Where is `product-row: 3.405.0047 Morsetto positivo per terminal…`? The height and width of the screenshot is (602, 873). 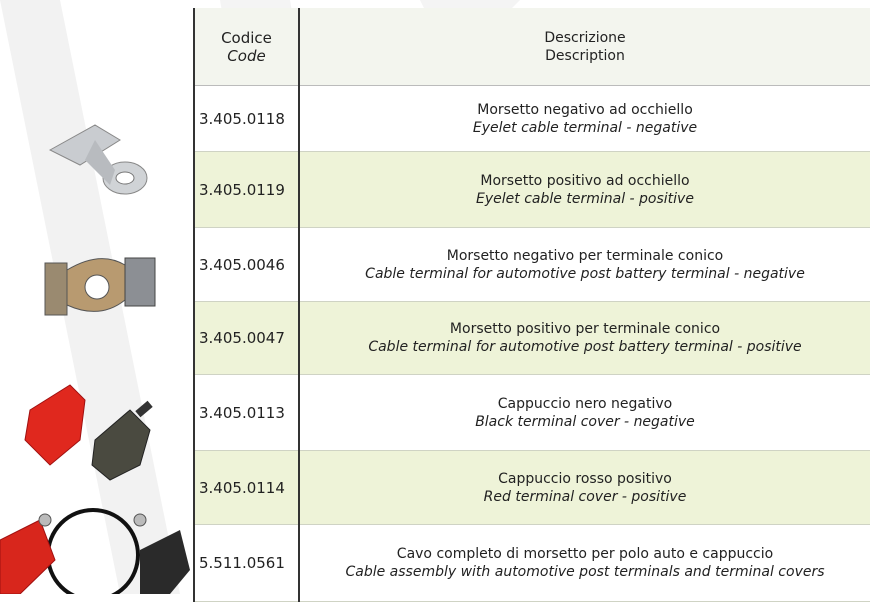 product-row: 3.405.0047 Morsetto positivo per terminal… is located at coordinates (531, 338).